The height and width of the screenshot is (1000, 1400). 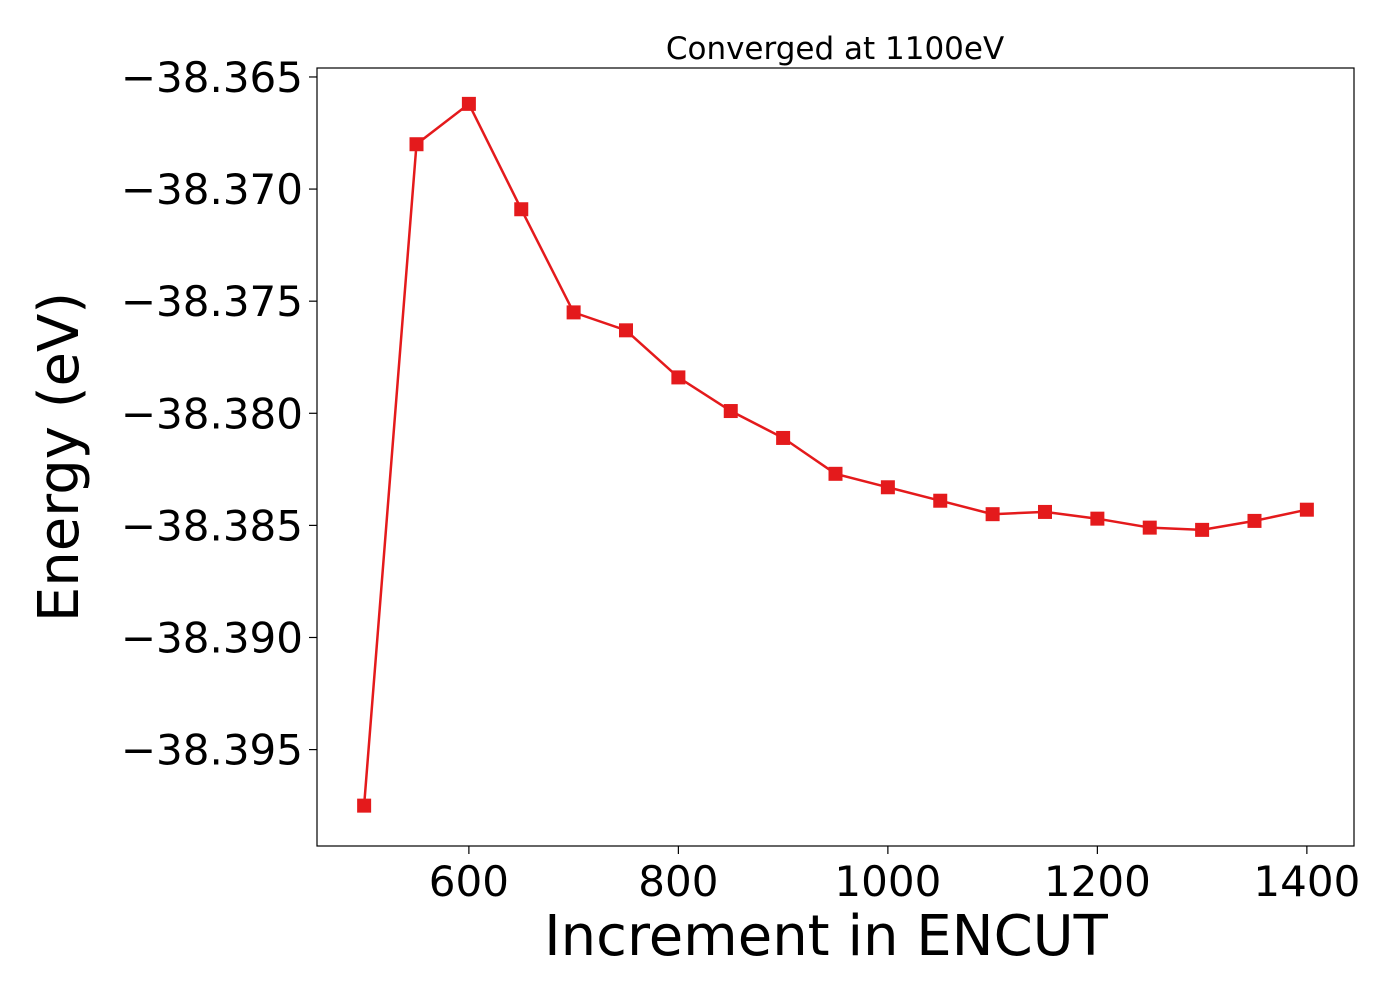 What do you see at coordinates (212, 525) in the screenshot?
I see `y-tick-label: −38.385` at bounding box center [212, 525].